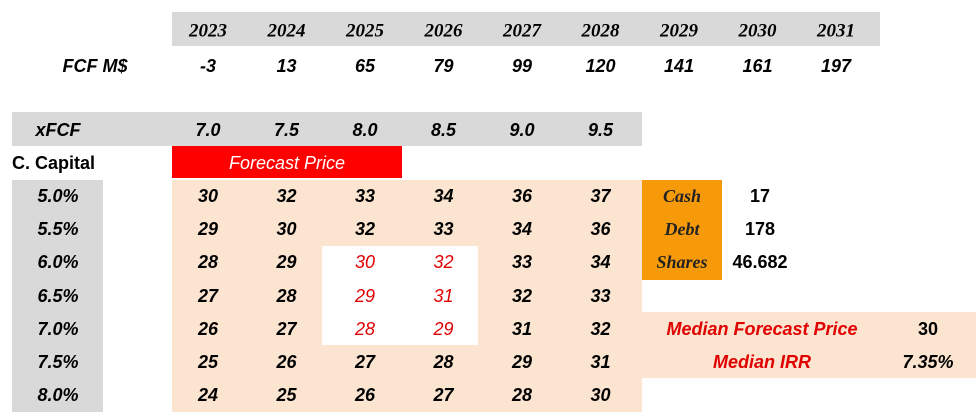 The height and width of the screenshot is (416, 976). Describe the element at coordinates (522, 66) in the screenshot. I see `fcf-value: 99` at that location.